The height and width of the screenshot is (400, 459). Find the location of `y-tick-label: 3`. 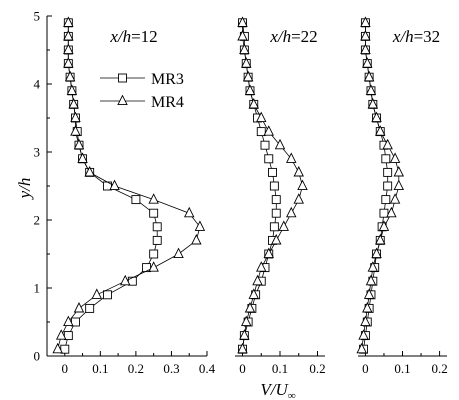

y-tick-label: 3 is located at coordinates (37, 152).